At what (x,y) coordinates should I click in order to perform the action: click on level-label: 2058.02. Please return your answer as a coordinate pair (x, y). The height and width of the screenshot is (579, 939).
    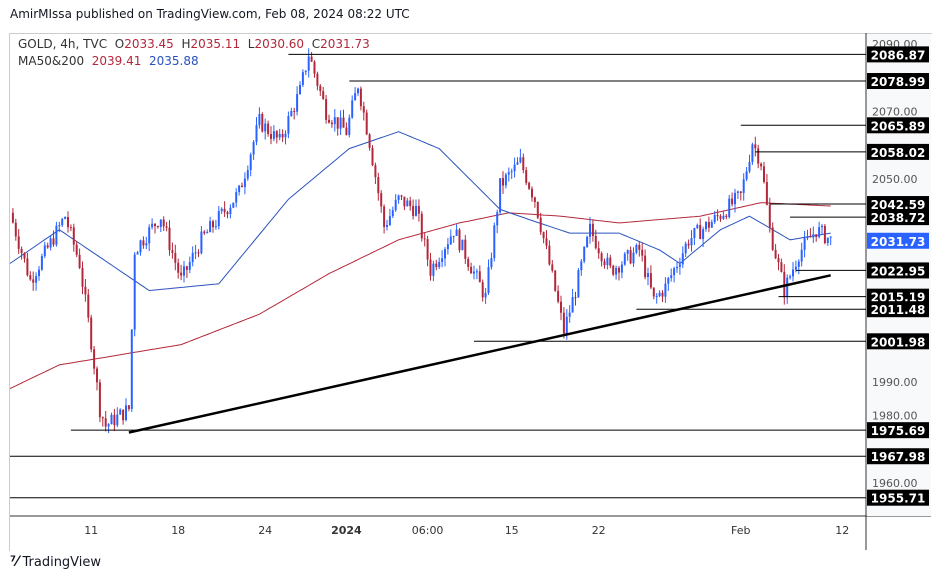
    Looking at the image, I should click on (898, 153).